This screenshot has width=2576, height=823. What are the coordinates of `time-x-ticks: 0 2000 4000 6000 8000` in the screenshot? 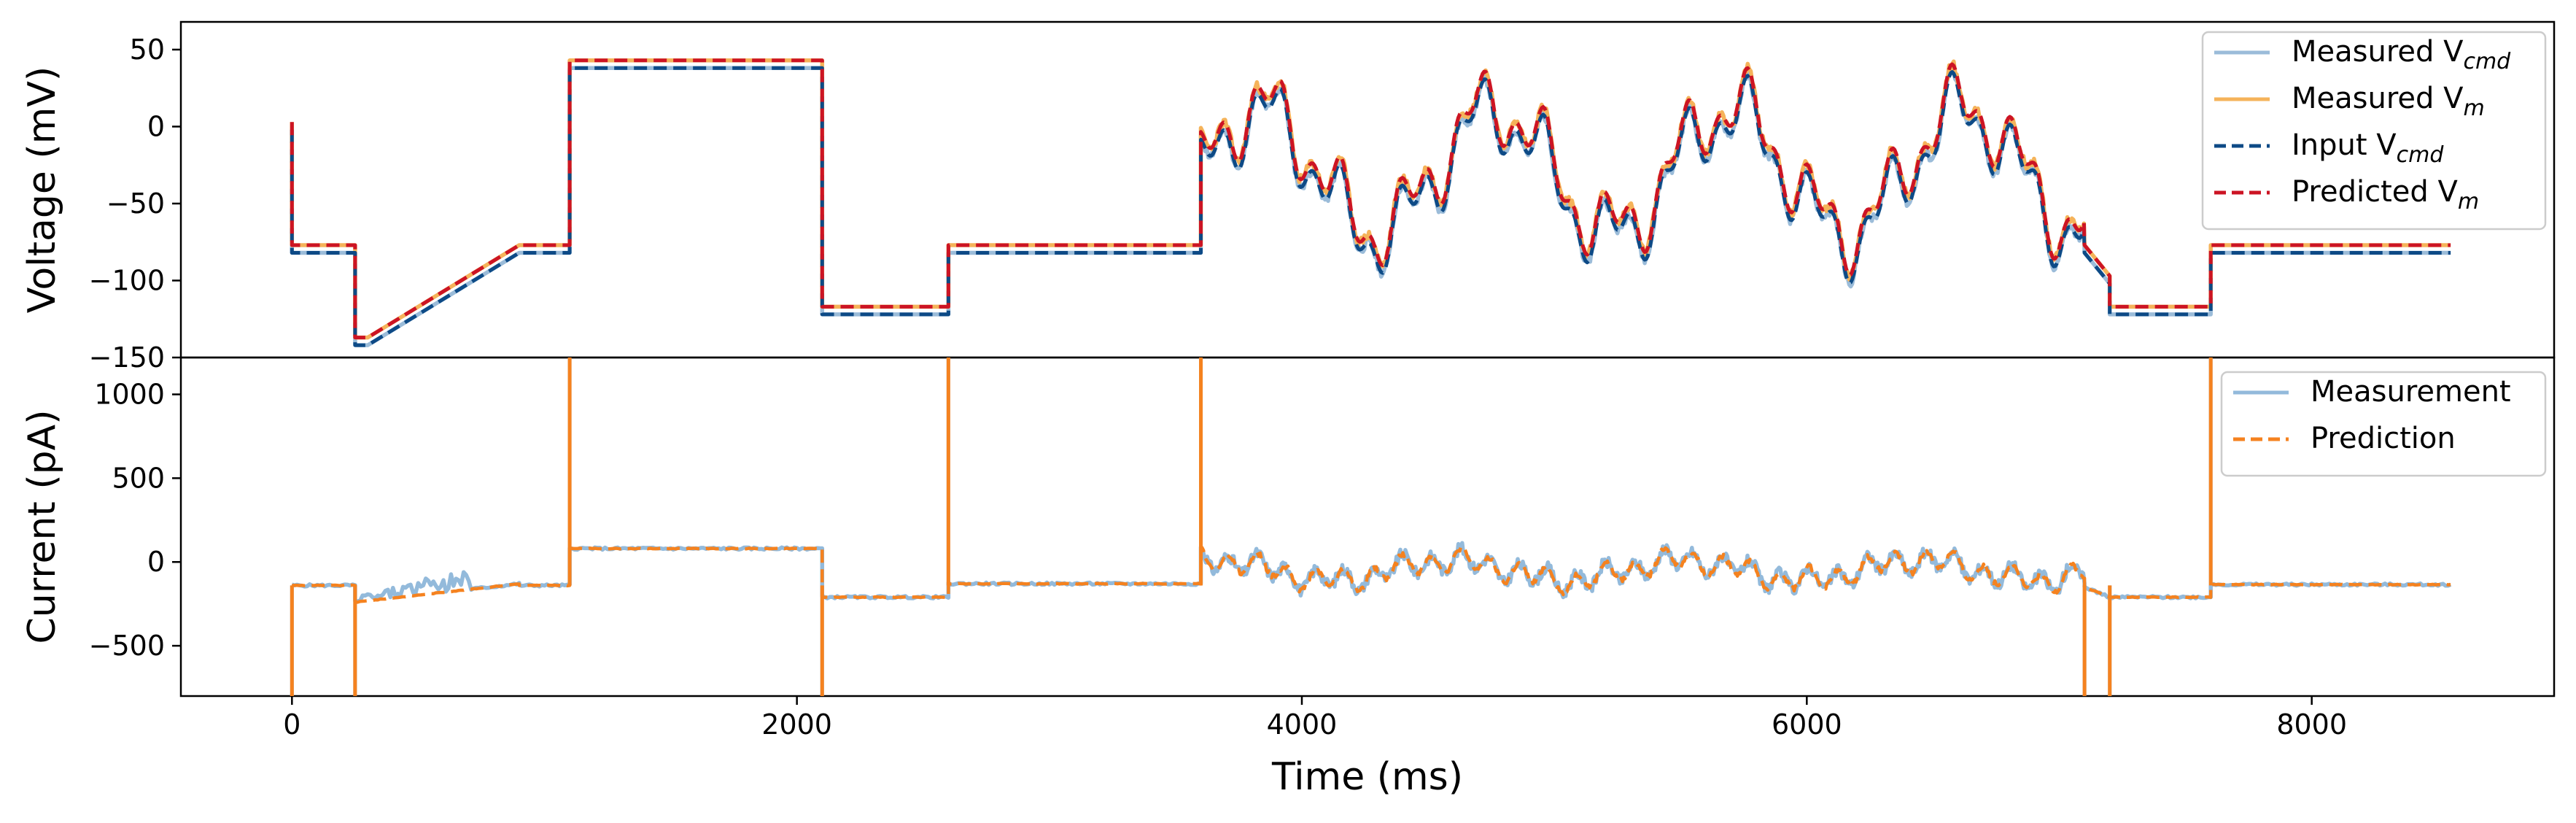 It's located at (1315, 718).